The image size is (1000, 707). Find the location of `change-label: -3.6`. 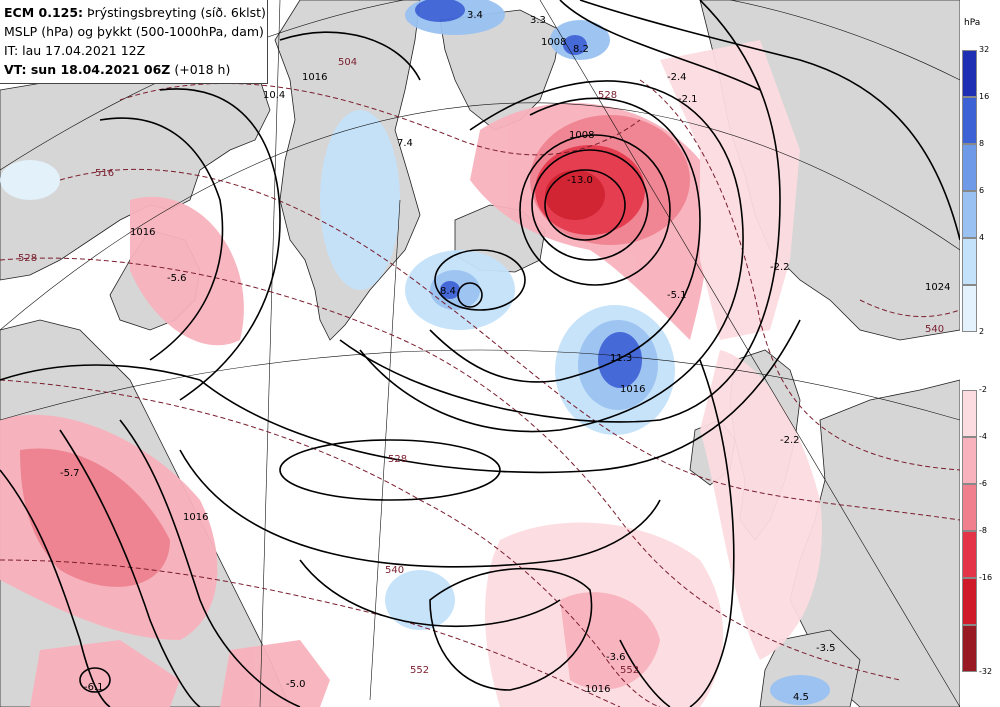

change-label: -3.6 is located at coordinates (616, 657).